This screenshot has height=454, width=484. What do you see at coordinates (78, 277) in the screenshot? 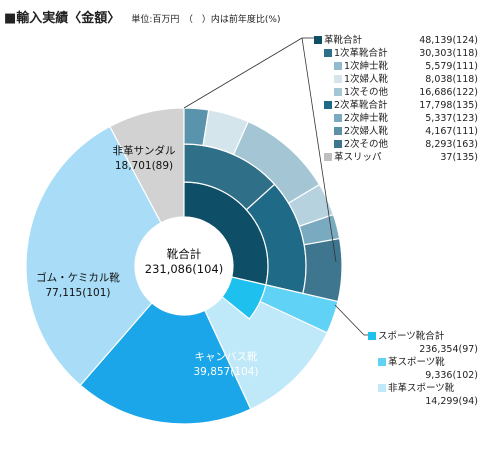
I see `rubber-label: ゴム・ケミカル靴` at bounding box center [78, 277].